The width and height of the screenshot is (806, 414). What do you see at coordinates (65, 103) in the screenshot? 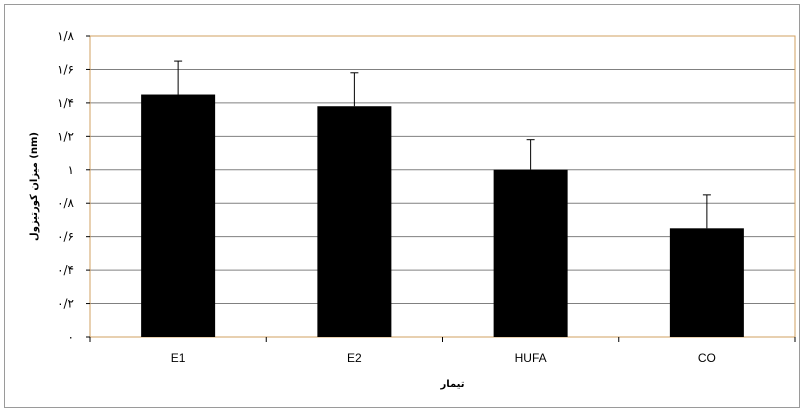
I see `y-tick-label: ۱/۴` at bounding box center [65, 103].